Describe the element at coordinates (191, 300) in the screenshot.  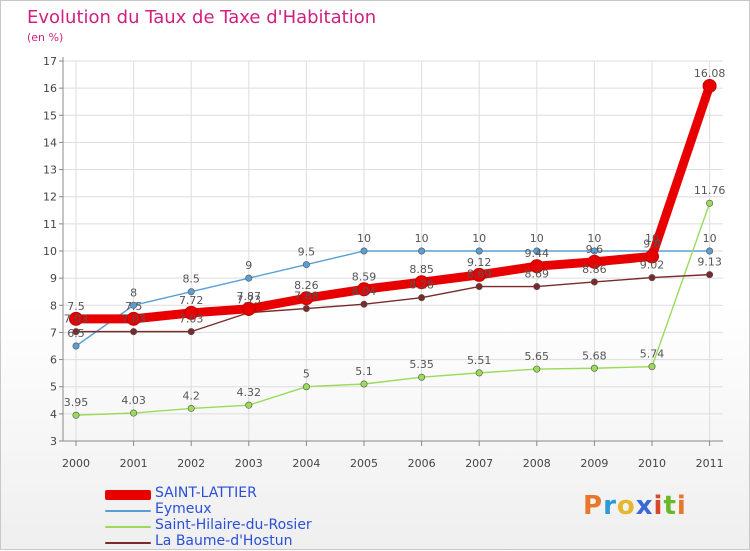
I see `data-label: 7.72` at that location.